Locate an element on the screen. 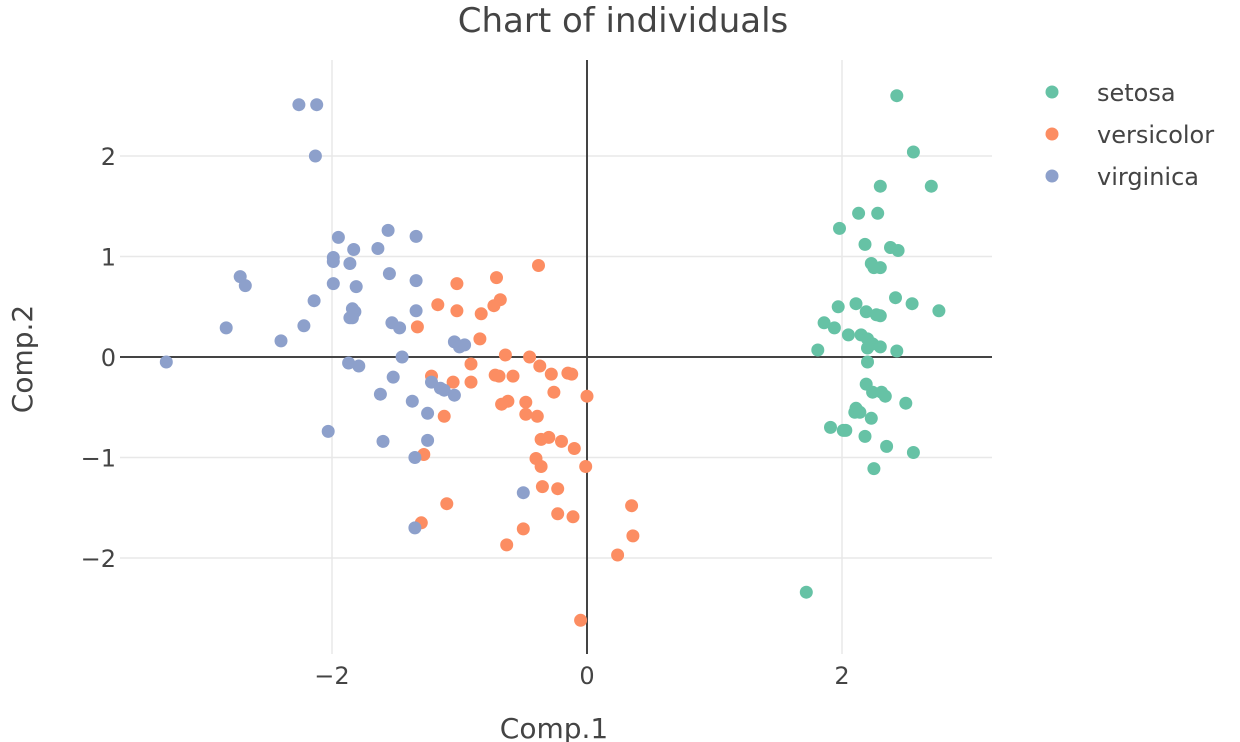 This screenshot has height=742, width=1240. legend-label: virginica is located at coordinates (1148, 177).